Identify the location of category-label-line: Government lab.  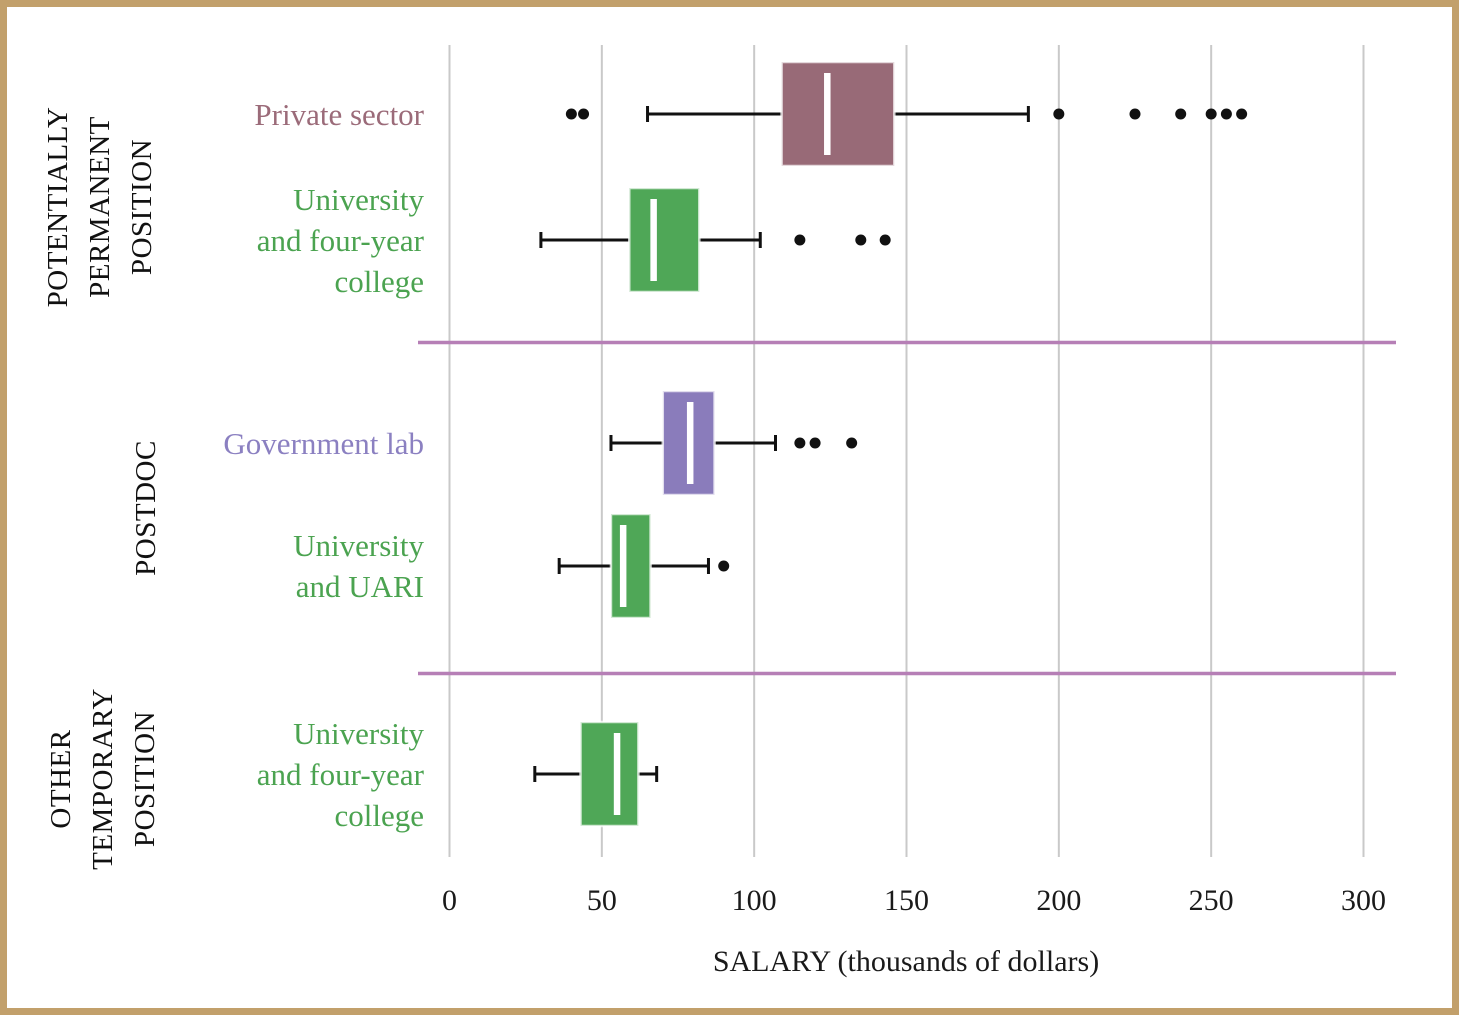
(323, 443).